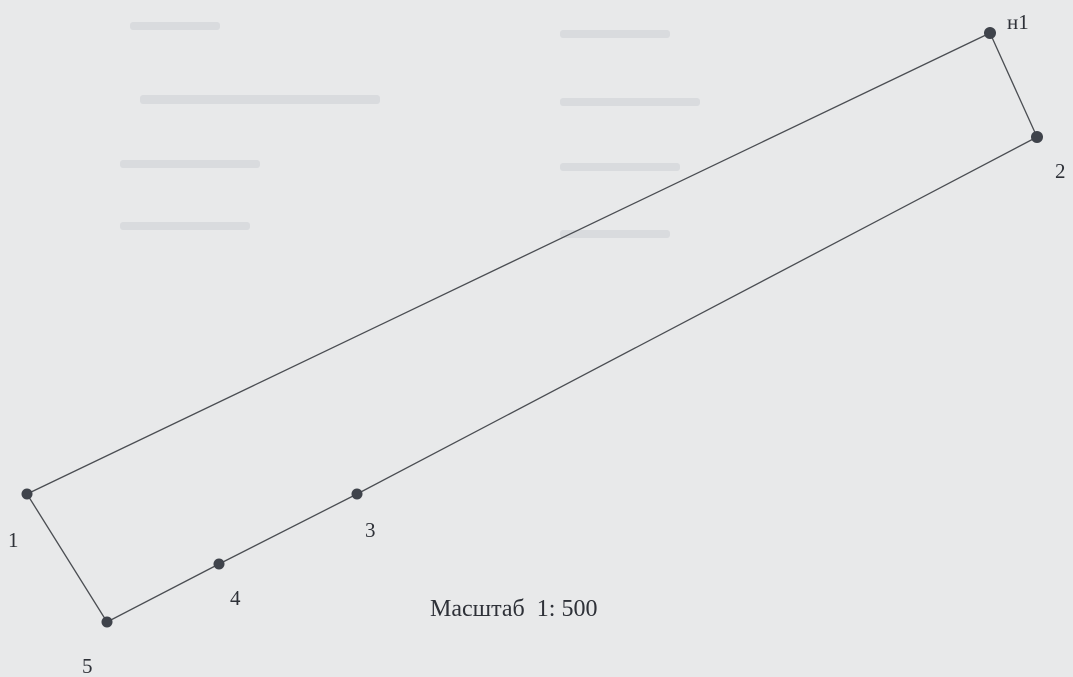  What do you see at coordinates (513, 609) in the screenshot?
I see `scale-caption: Масштаб 1: 500` at bounding box center [513, 609].